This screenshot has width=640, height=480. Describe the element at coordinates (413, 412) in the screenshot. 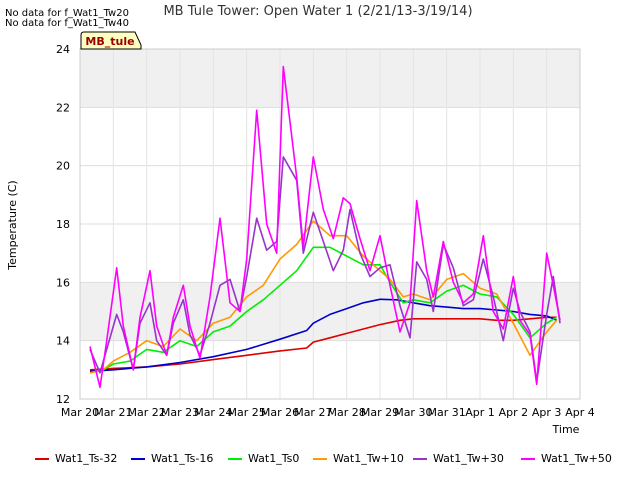

I see `x-tick-label: Mar 30` at that location.